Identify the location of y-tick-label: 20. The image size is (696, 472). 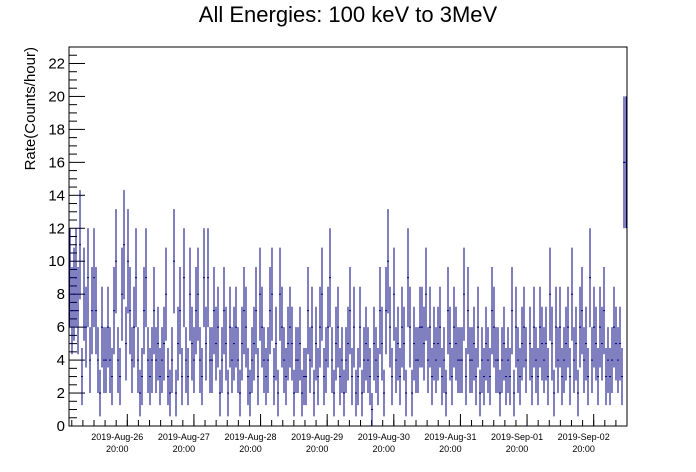
(56, 96).